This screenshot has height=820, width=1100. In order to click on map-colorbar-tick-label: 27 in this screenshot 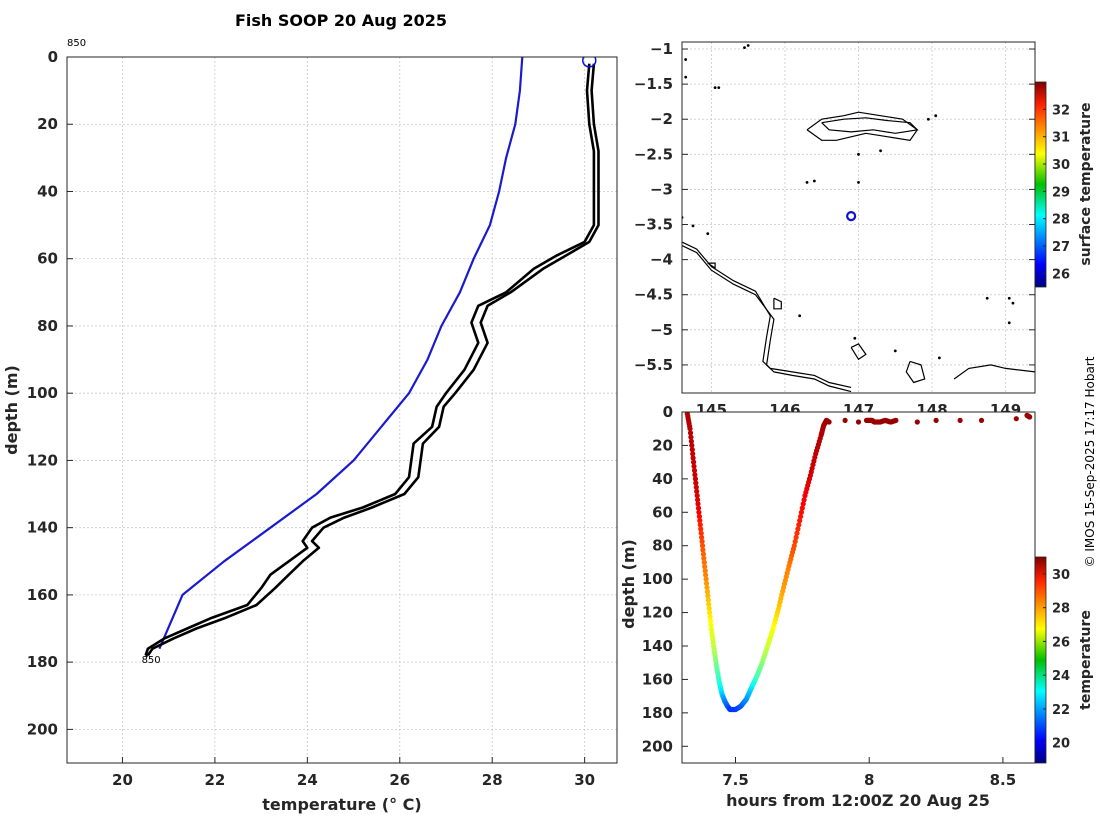, I will do `click(1061, 247)`.